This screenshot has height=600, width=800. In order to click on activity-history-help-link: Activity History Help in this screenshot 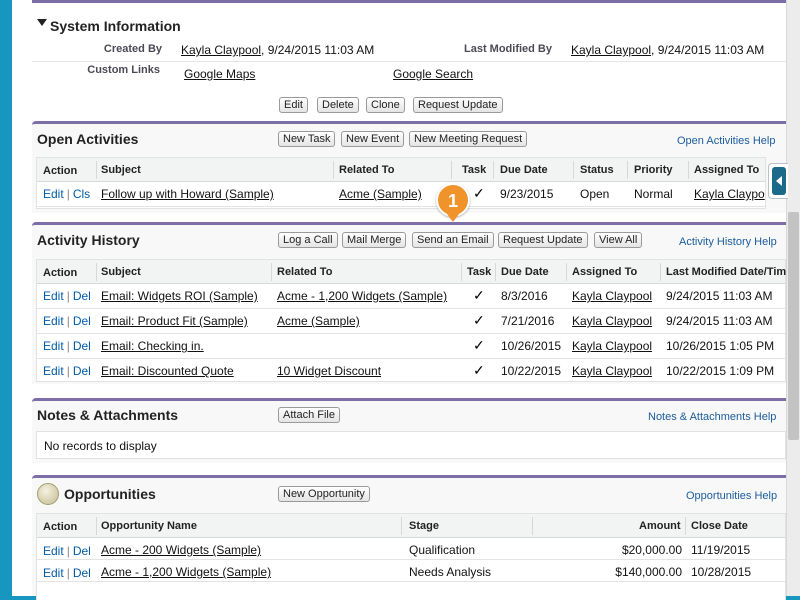, I will do `click(728, 242)`.